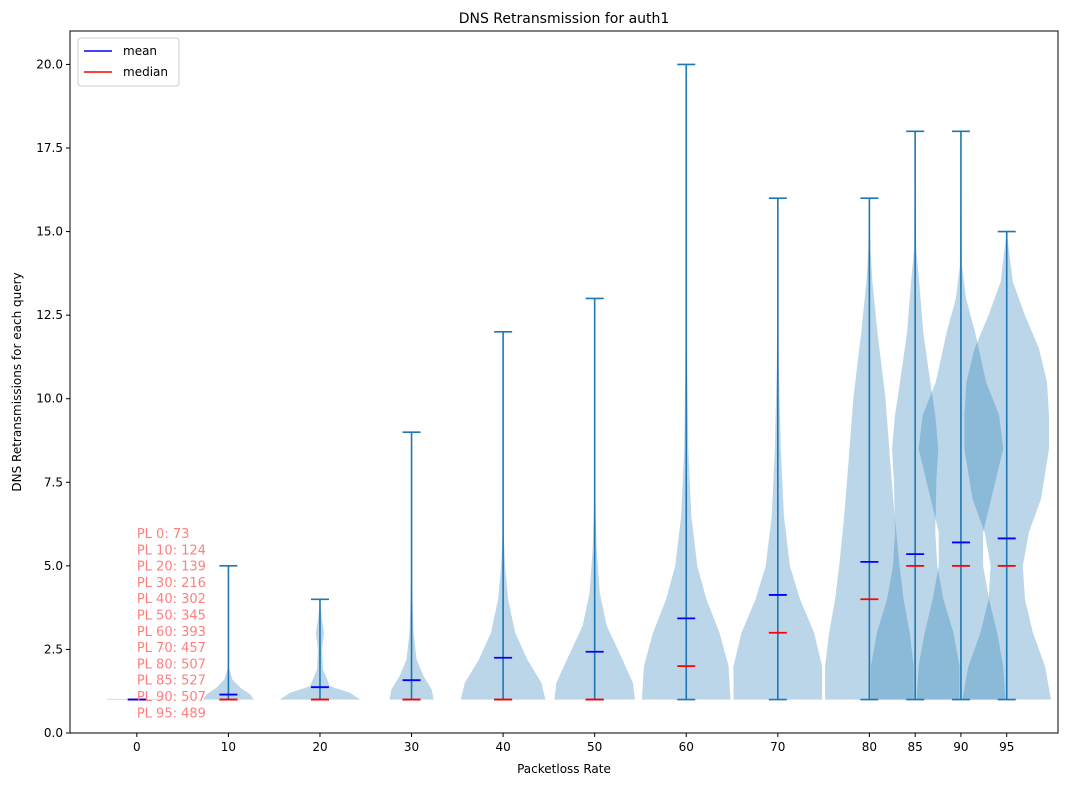 The image size is (1080, 785). I want to click on annotation-text: PL 95: 489, so click(171, 713).